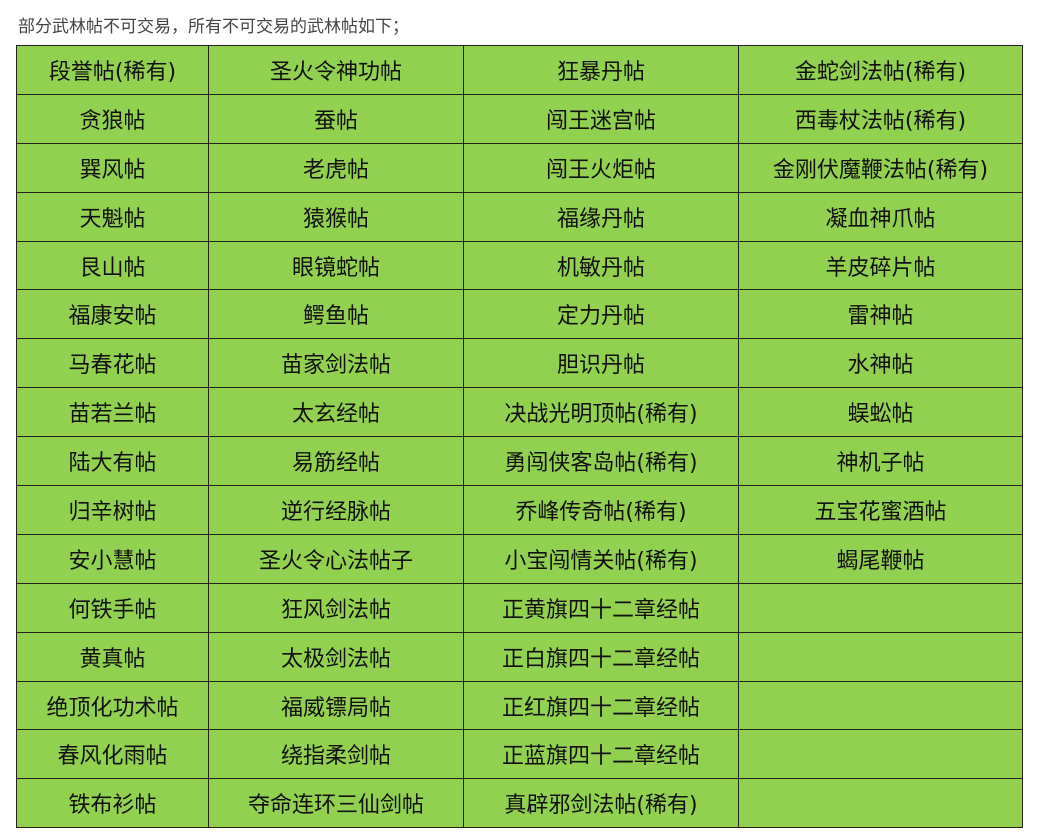 This screenshot has width=1056, height=838. What do you see at coordinates (880, 216) in the screenshot?
I see `table-cell: 凝血神爪帖` at bounding box center [880, 216].